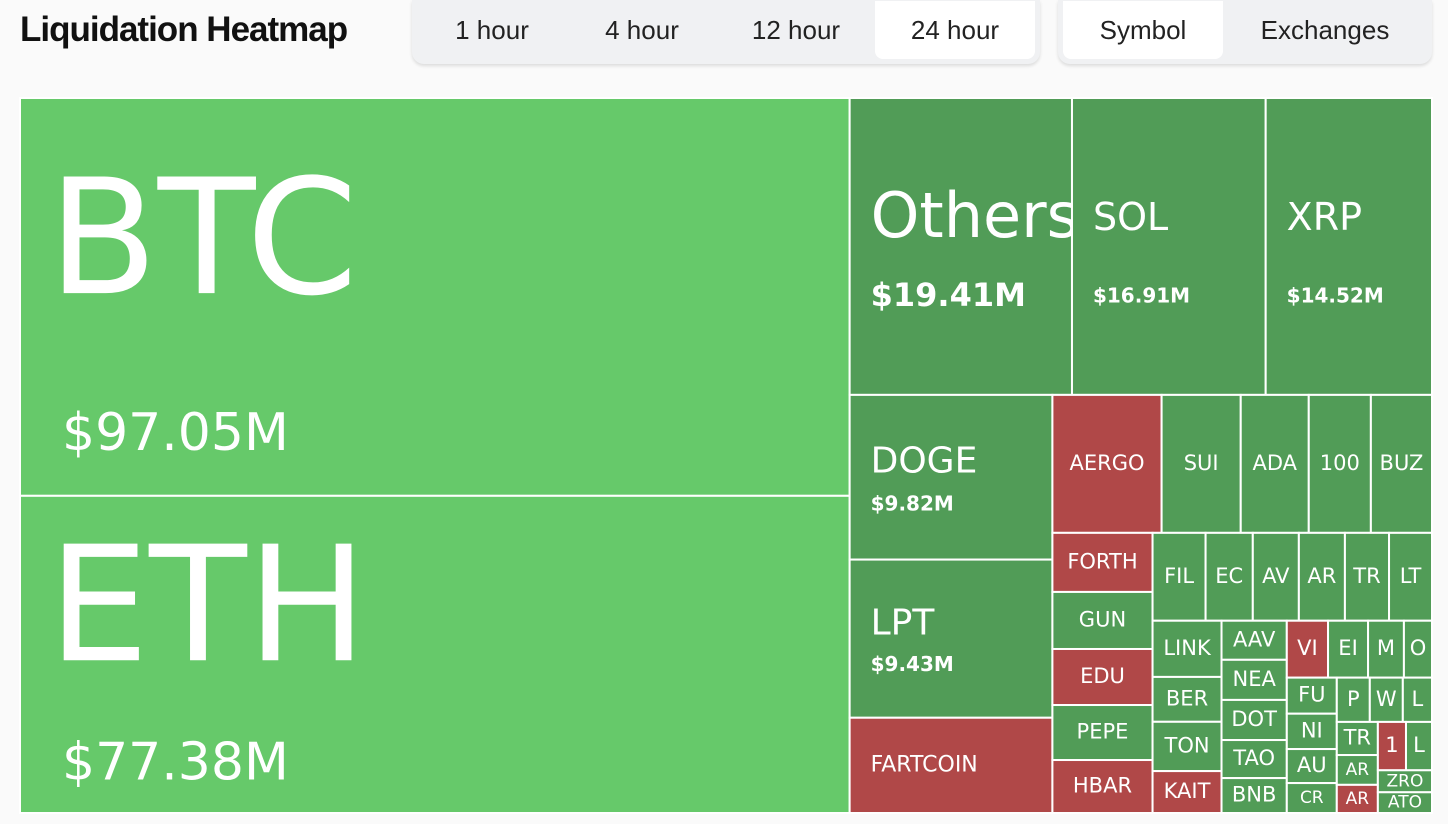 This screenshot has width=1448, height=824. Describe the element at coordinates (948, 295) in the screenshot. I see `value-label: $19.41M` at that location.